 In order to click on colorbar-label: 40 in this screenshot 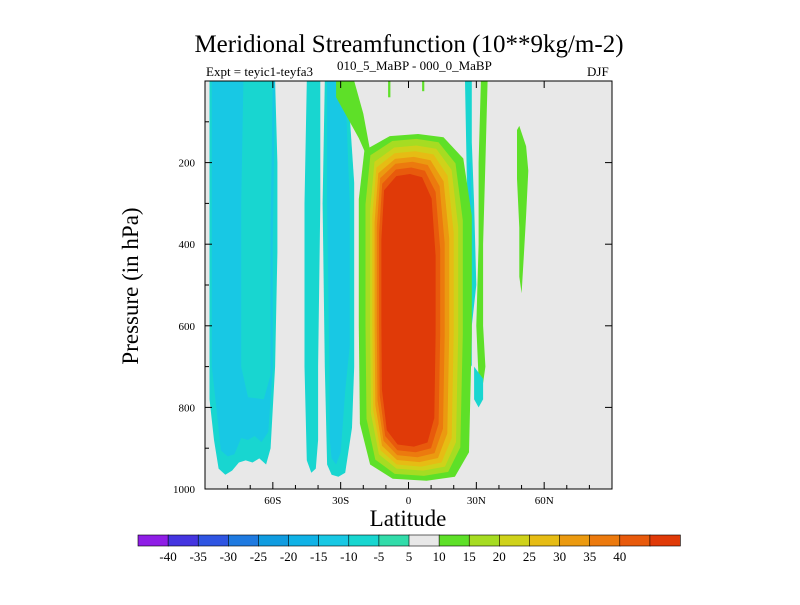, I will do `click(619, 556)`.